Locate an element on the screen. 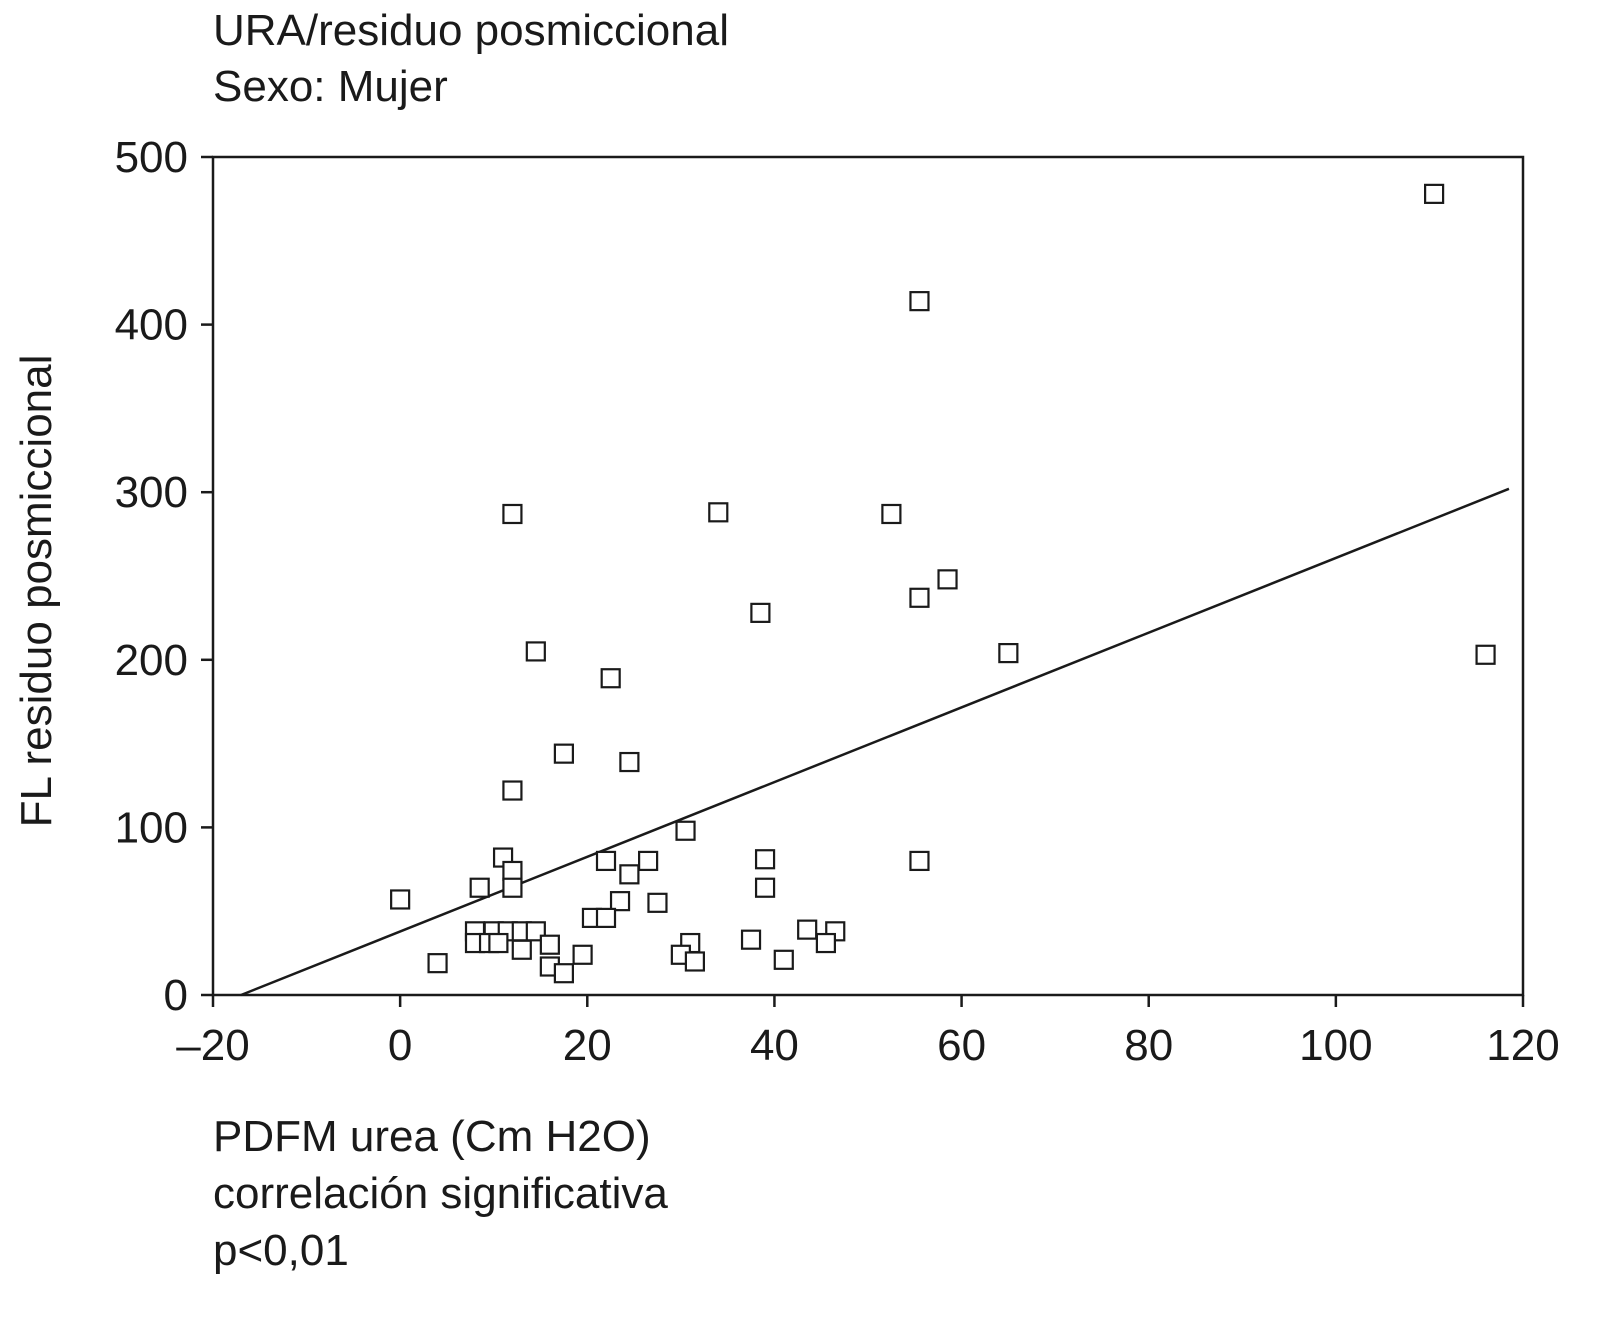 The width and height of the screenshot is (1622, 1332). x-tick-label: 60 is located at coordinates (961, 1045).